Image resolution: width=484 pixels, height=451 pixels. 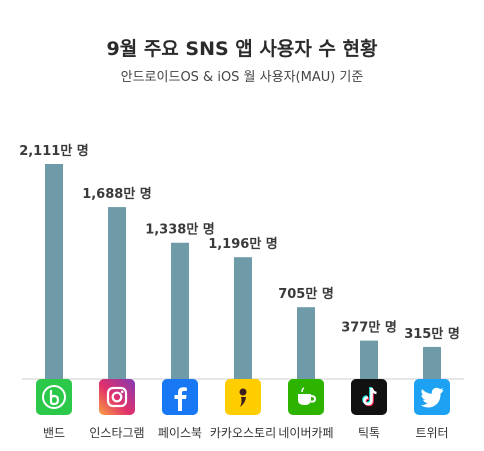 I want to click on value-label-2: 1,338만 명, so click(x=180, y=230).